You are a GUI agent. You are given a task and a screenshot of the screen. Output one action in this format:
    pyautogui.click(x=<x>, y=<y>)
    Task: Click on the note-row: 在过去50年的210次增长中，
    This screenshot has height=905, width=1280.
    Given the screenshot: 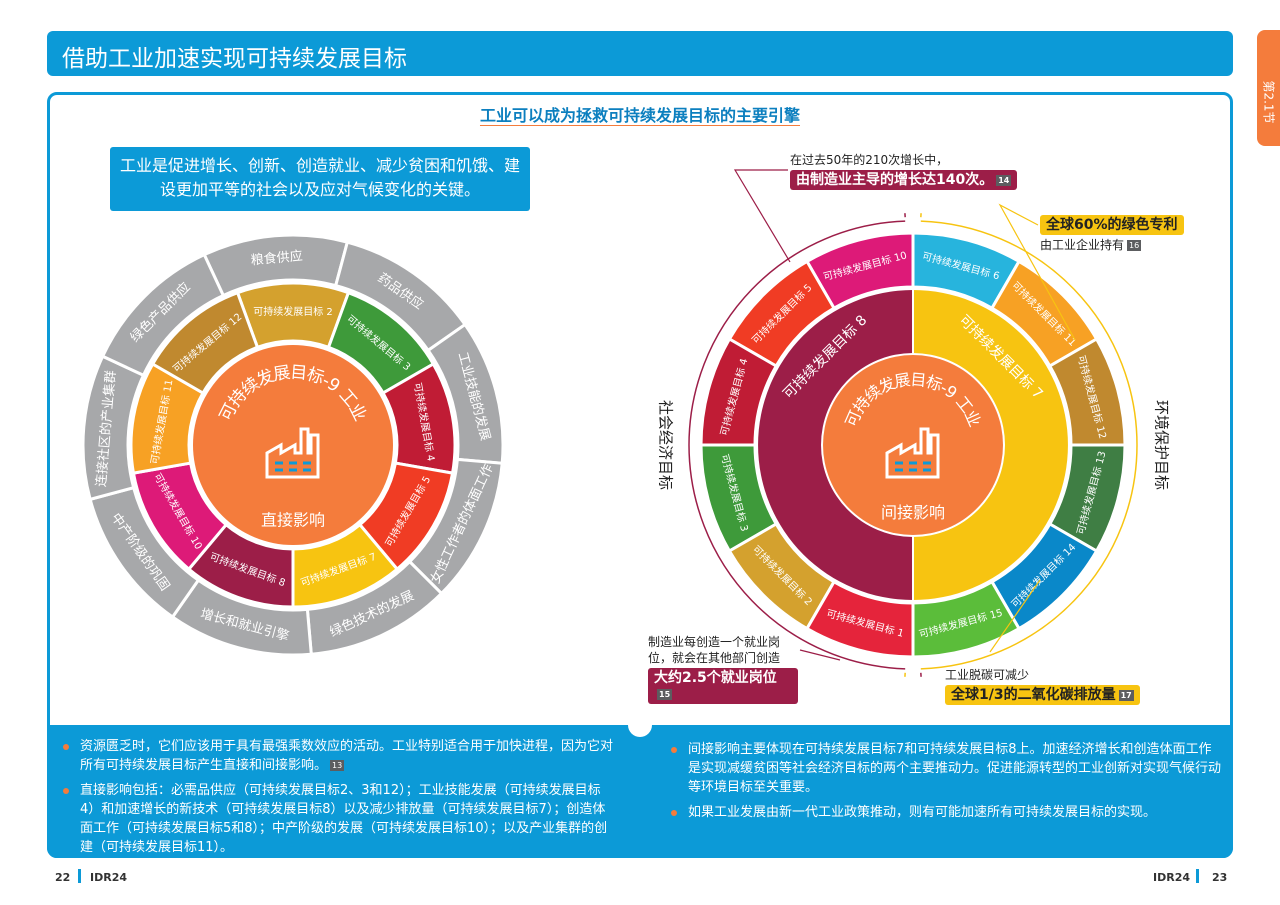 What is the action you would take?
    pyautogui.click(x=903, y=160)
    